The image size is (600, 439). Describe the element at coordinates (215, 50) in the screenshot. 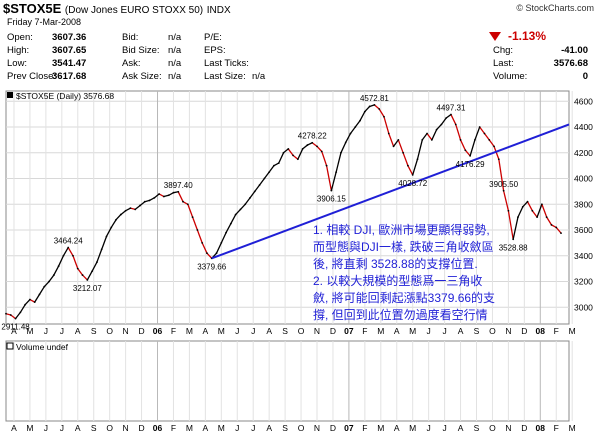

I see `quote-label: EPS:` at that location.